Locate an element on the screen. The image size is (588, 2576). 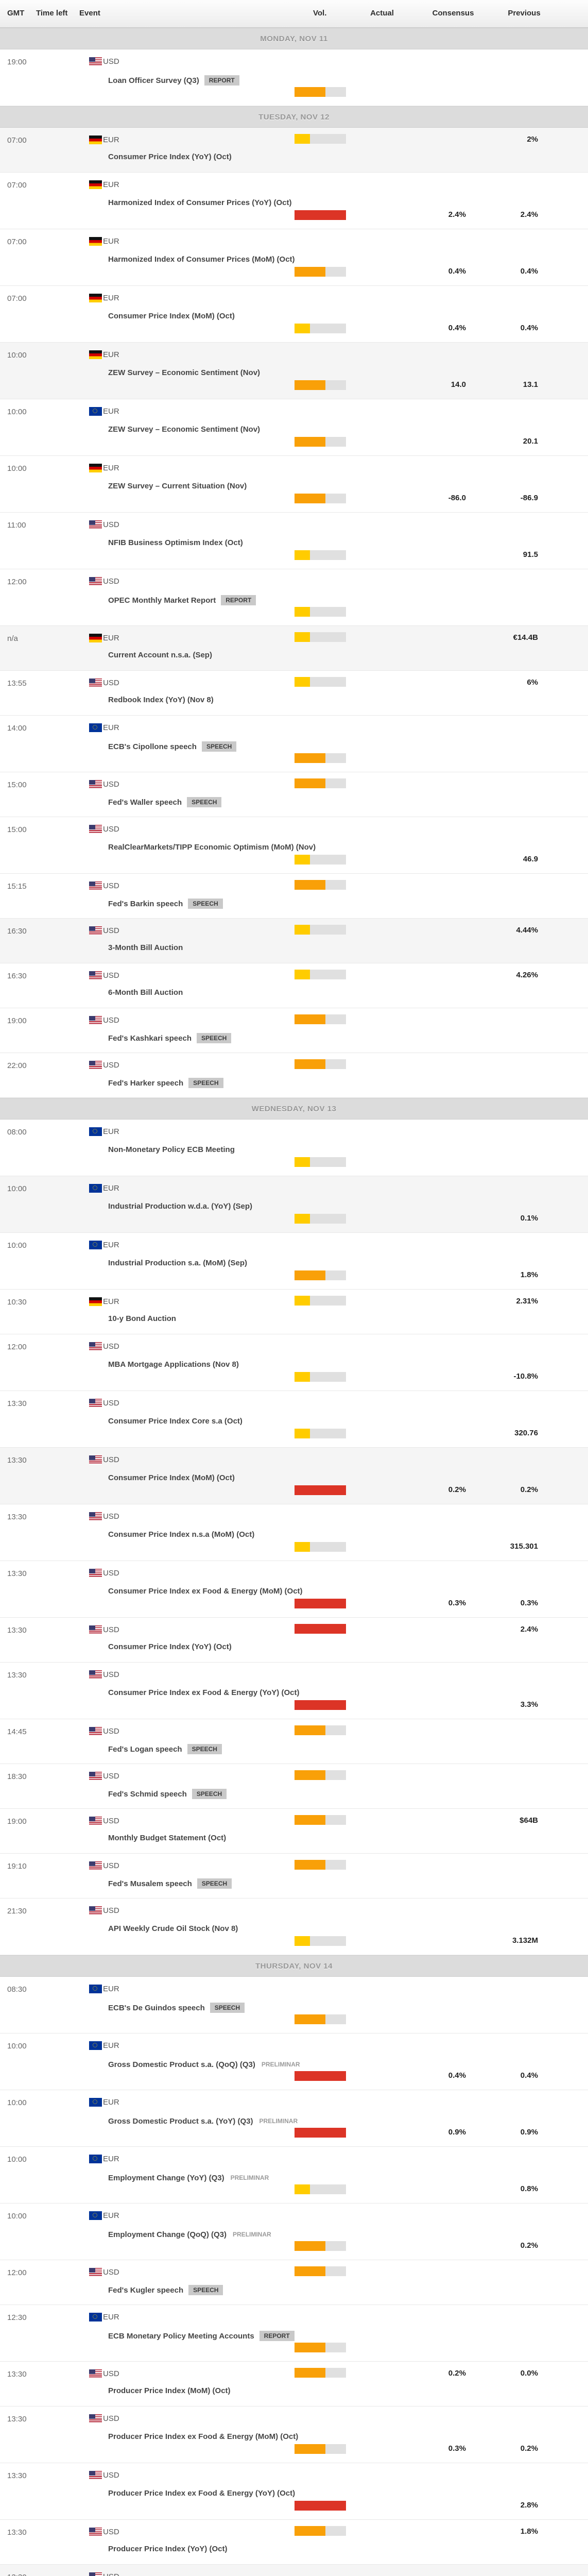
event-row: 19:10 USD Fed's Musalem speech SPEECH is located at coordinates (294, 1877).